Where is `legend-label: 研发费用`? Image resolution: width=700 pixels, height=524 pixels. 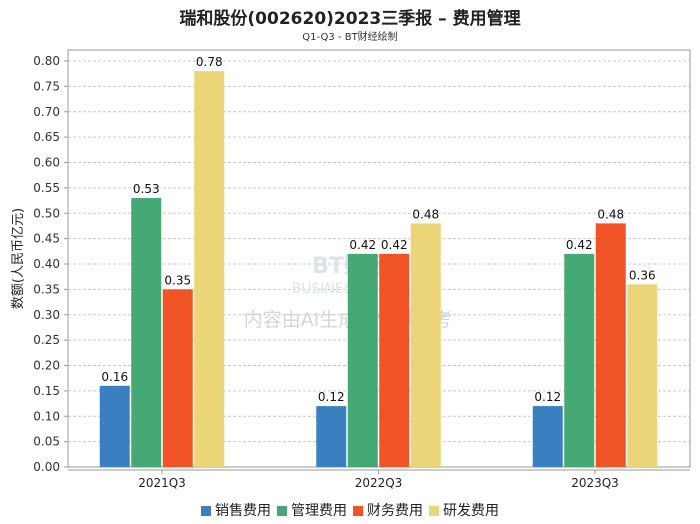 legend-label: 研发费用 is located at coordinates (471, 511).